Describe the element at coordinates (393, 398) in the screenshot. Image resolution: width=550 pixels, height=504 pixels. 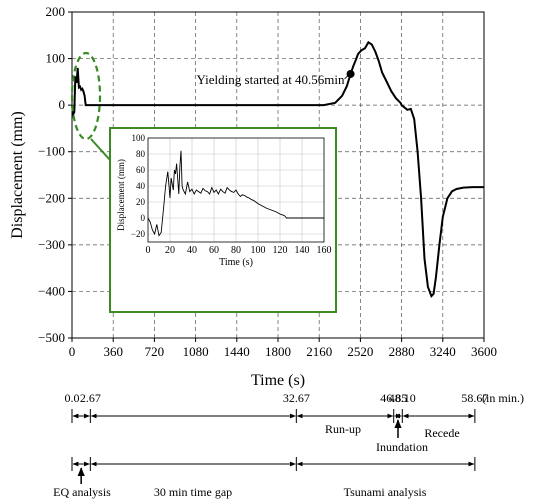
I see `timeline-marker-label: 46.85` at that location.